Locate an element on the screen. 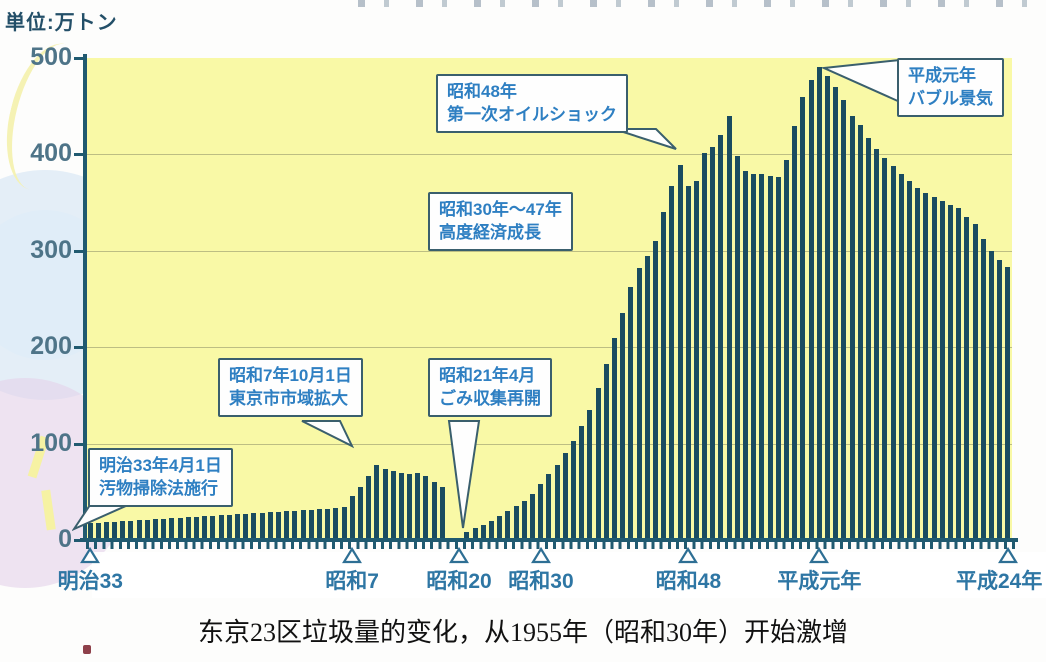 This screenshot has width=1046, height=662. annotation-waste-law: 明治33年4月1日 汚物掃除法施行 is located at coordinates (160, 477).